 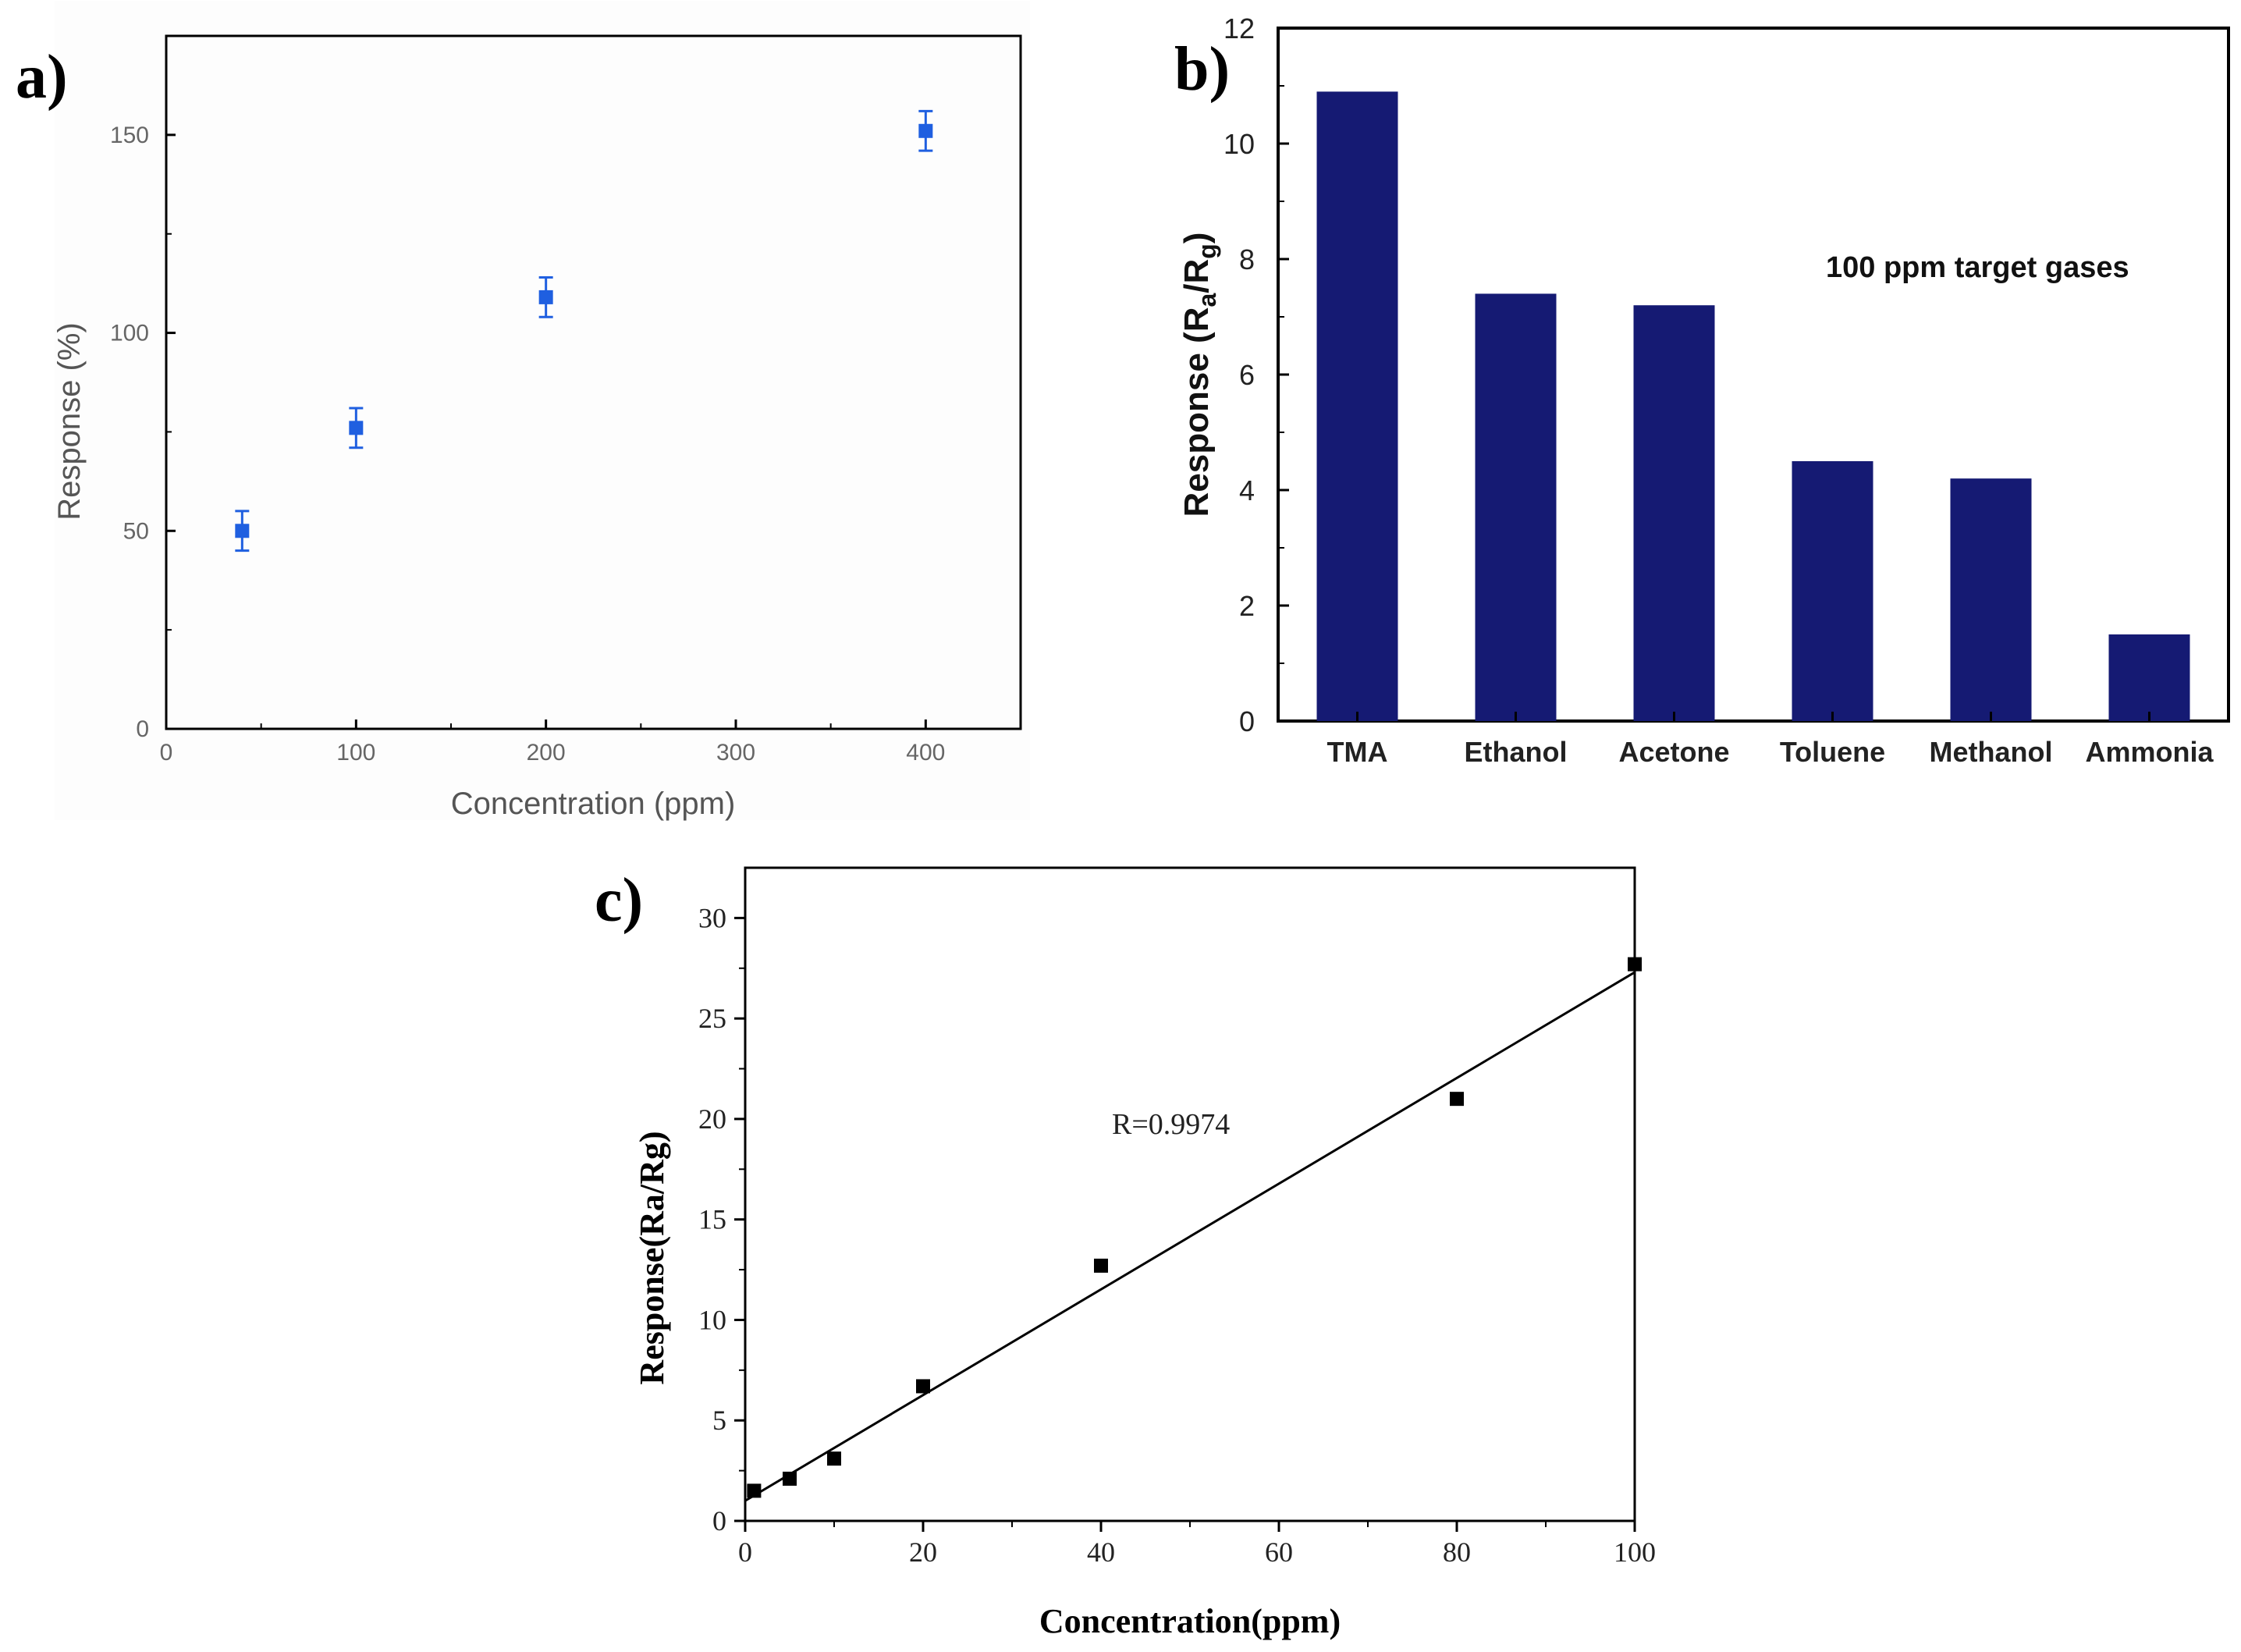 What do you see at coordinates (1247, 490) in the screenshot?
I see `y-tick-label: 4` at bounding box center [1247, 490].